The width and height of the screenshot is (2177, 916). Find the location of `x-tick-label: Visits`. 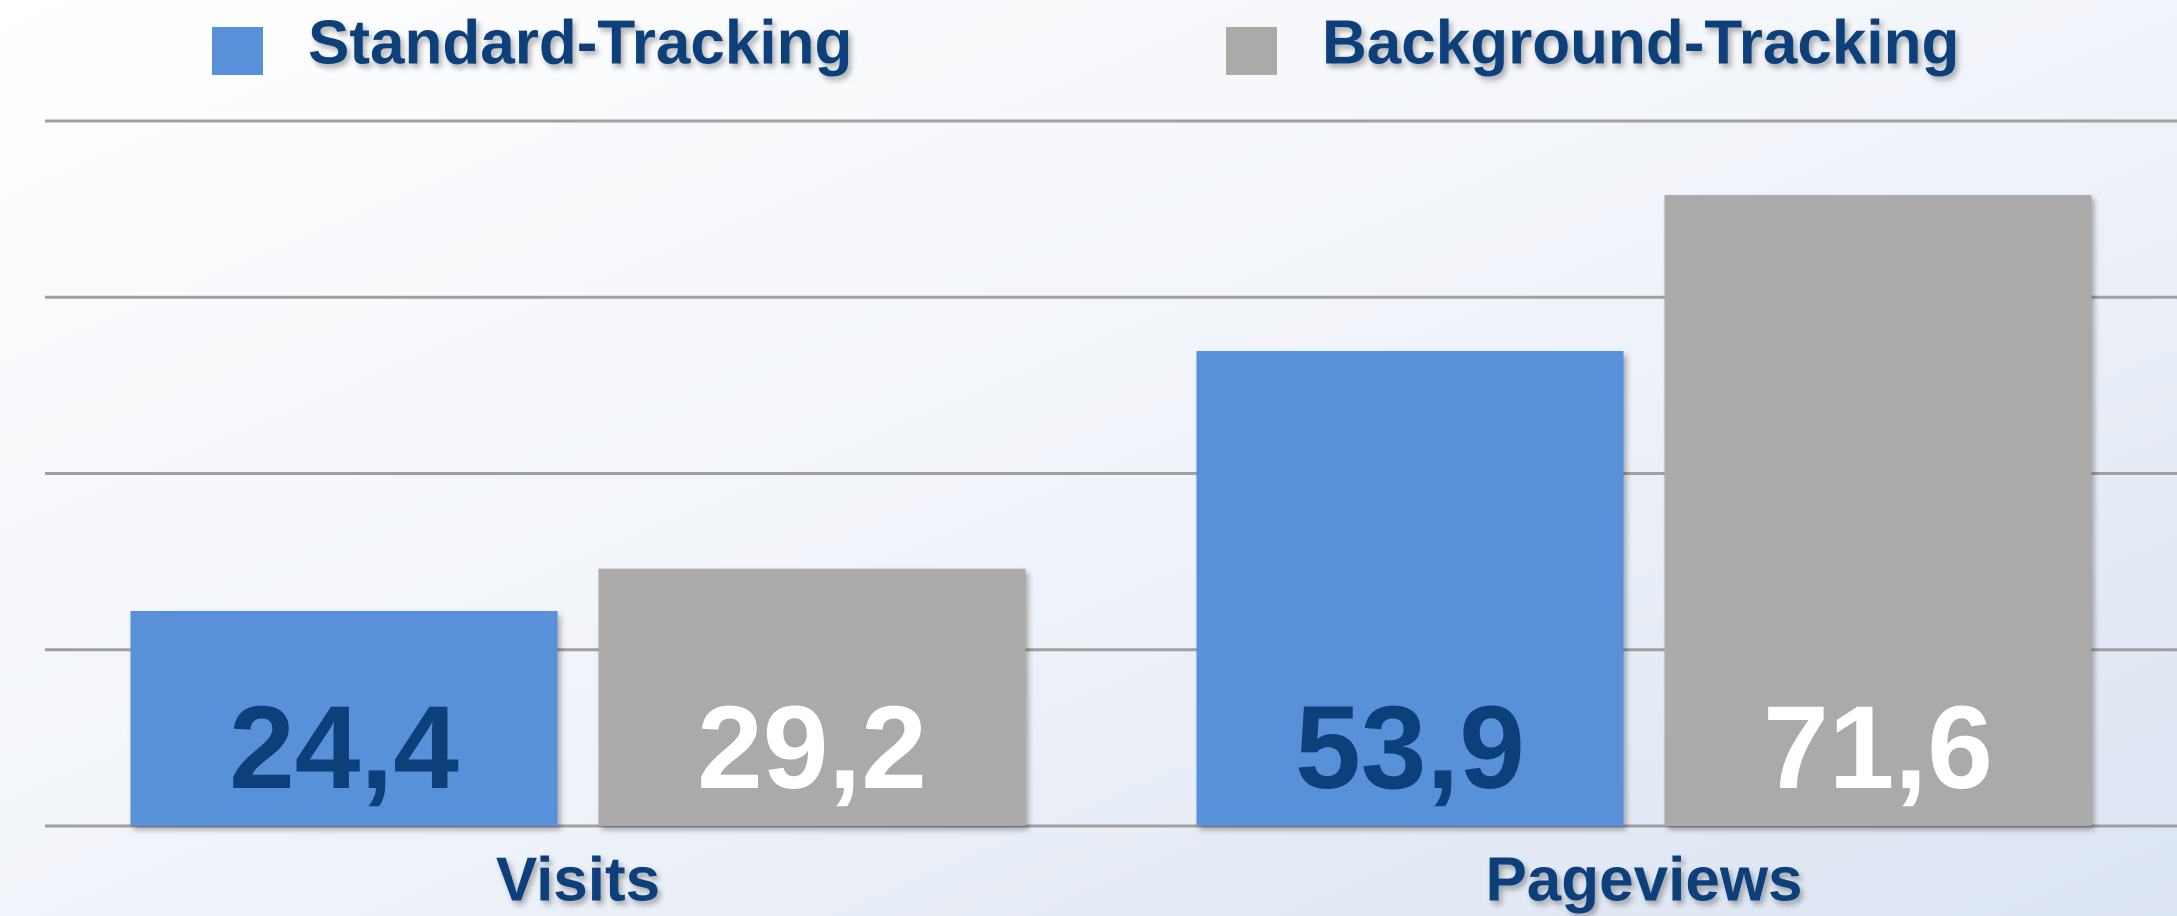

x-tick-label: Visits is located at coordinates (578, 879).